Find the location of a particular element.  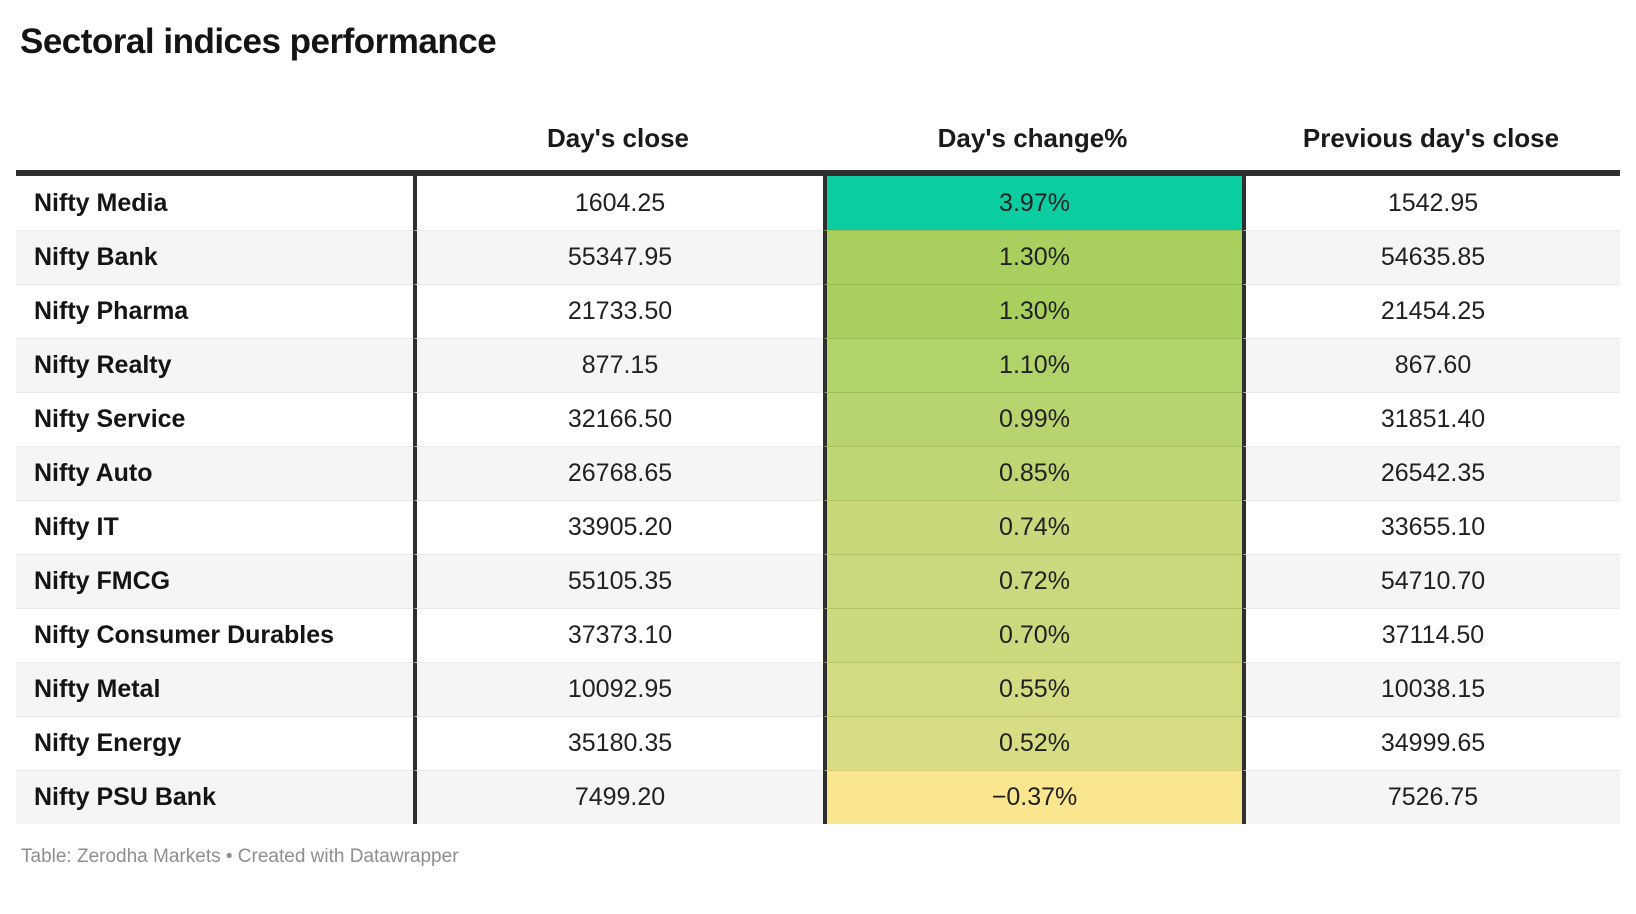

days-close-value: 10092.95 is located at coordinates (618, 689).